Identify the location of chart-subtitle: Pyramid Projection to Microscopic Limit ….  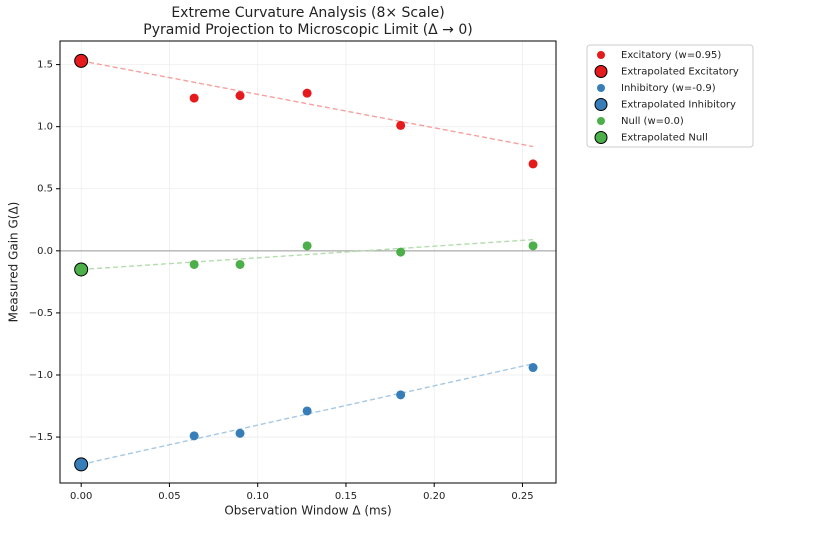
(307, 30).